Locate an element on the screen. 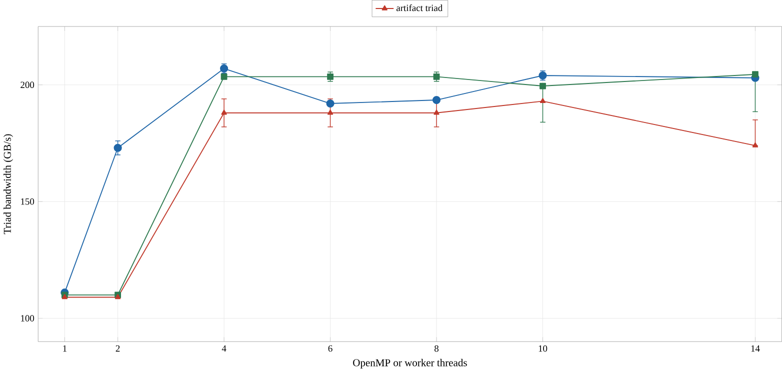  x-axis-title: OpenMP or worker threads is located at coordinates (410, 363).